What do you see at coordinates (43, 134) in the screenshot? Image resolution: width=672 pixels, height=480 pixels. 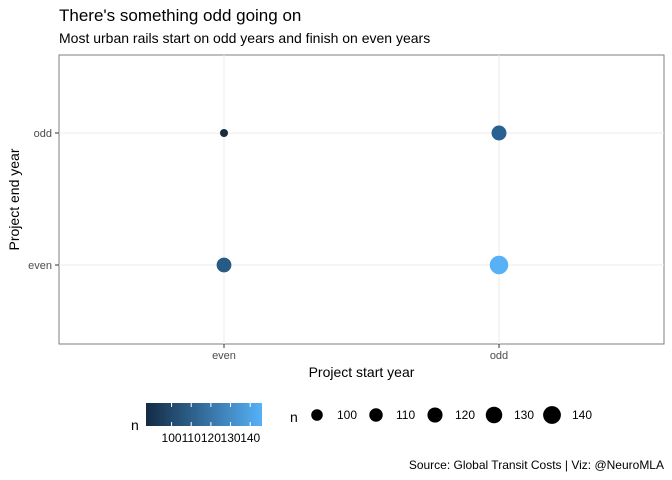 I see `y-tick-label: odd` at bounding box center [43, 134].